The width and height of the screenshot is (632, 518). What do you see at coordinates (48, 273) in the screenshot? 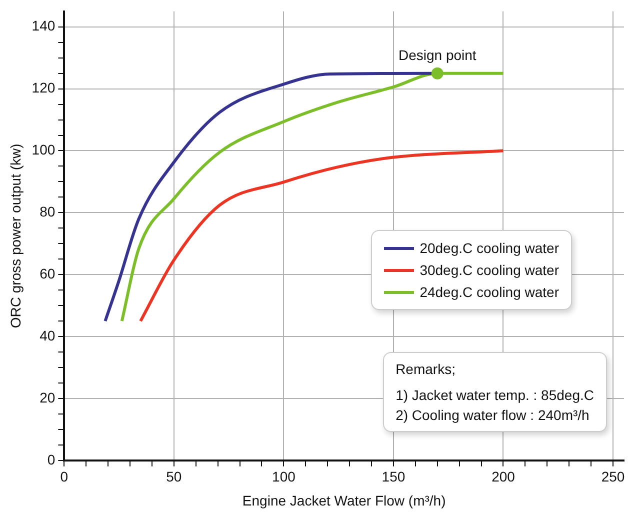
I see `y-tick-label: 60` at bounding box center [48, 273].